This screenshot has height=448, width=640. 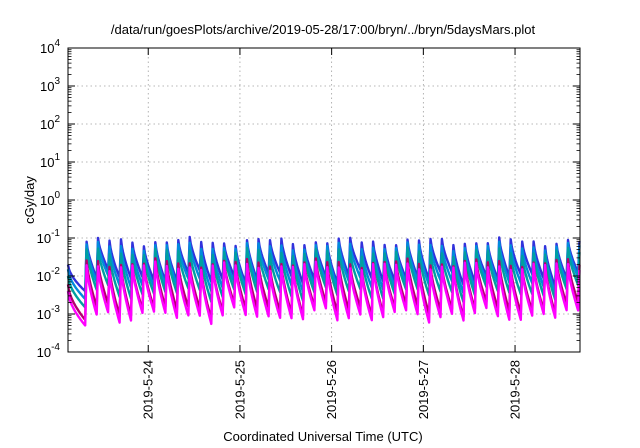 I want to click on y-axis-label: cGy/day, so click(x=29, y=200).